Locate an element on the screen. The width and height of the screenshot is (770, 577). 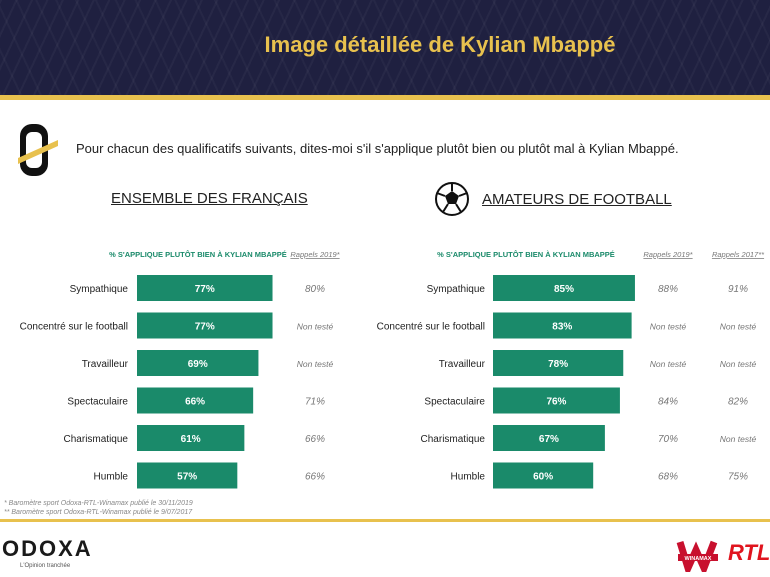
bar-value-label: 60% is located at coordinates (543, 477).